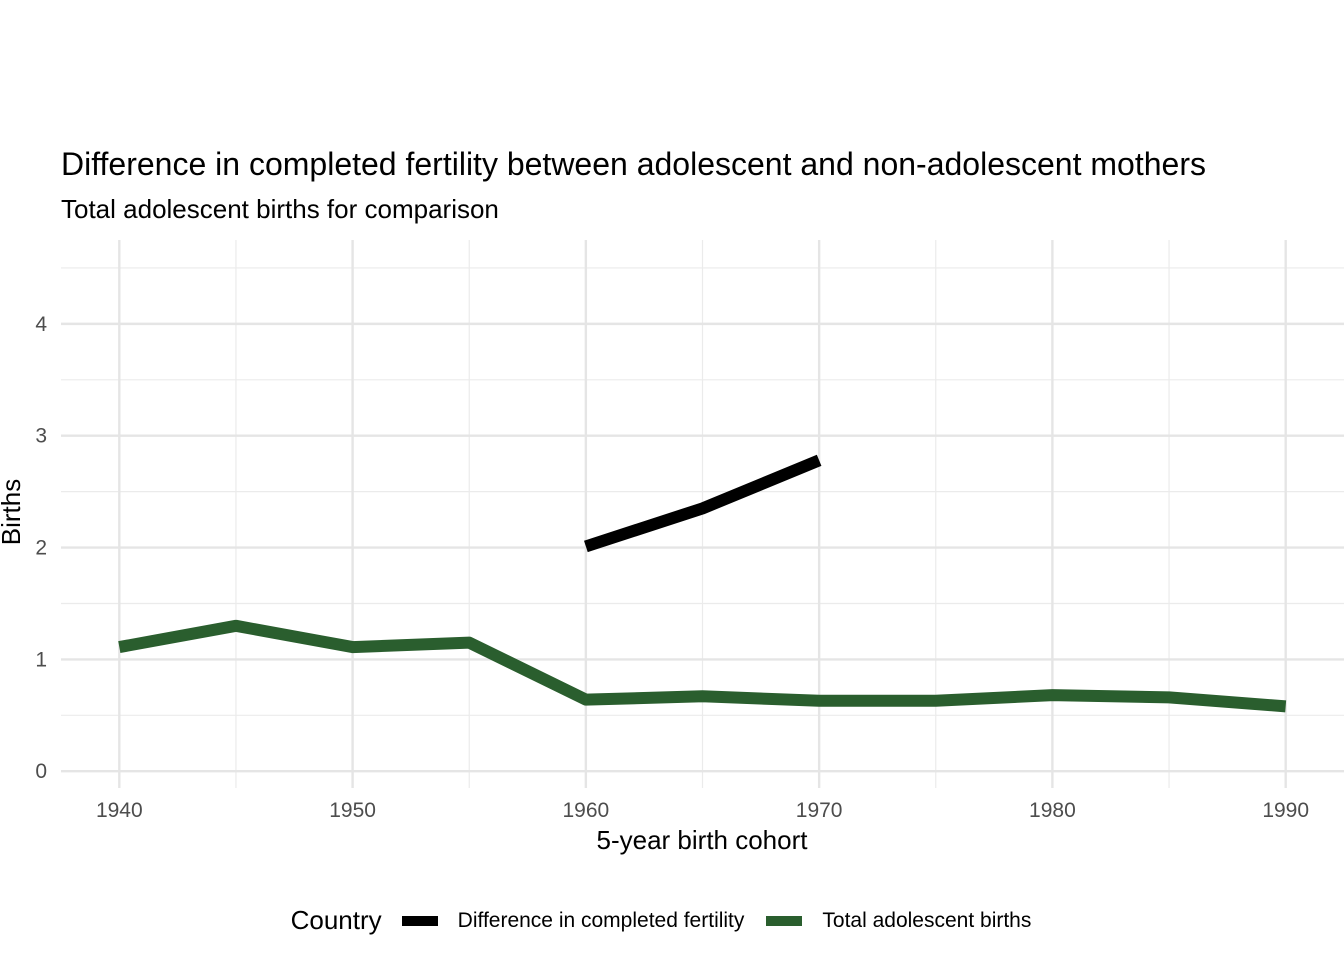 Image resolution: width=1344 pixels, height=960 pixels. What do you see at coordinates (703, 840) in the screenshot?
I see `x-axis-title: 5-year birth cohort` at bounding box center [703, 840].